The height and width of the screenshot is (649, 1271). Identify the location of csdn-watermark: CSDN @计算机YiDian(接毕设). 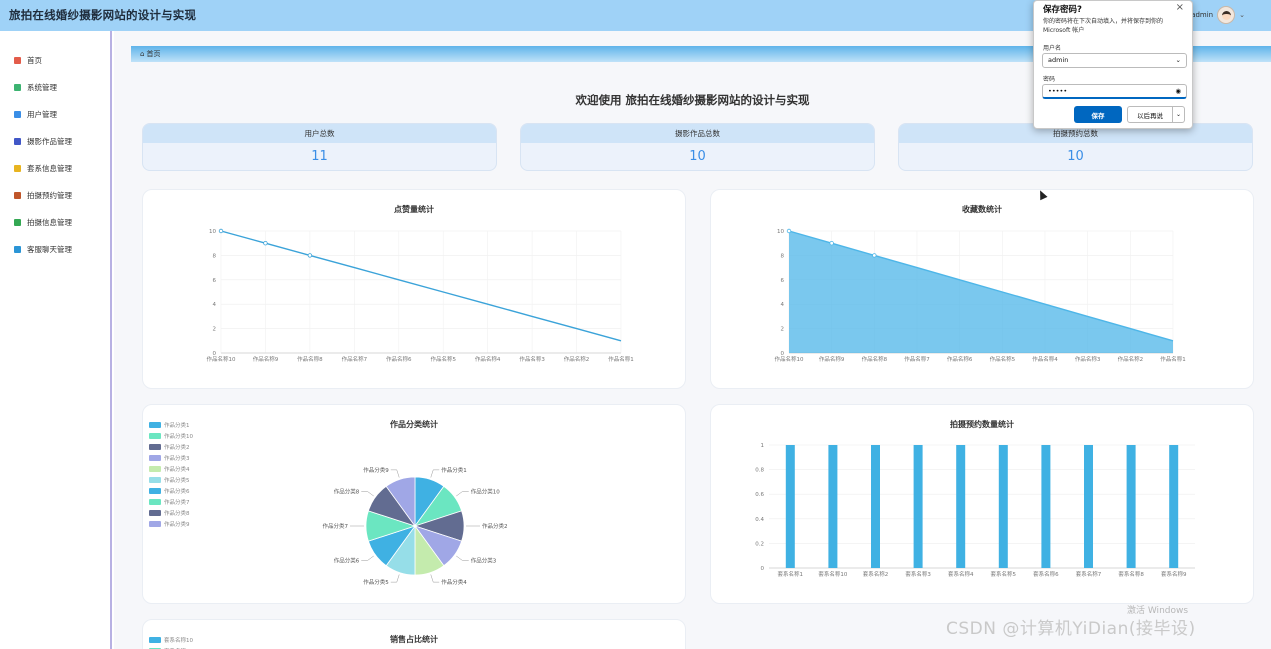
(1071, 629).